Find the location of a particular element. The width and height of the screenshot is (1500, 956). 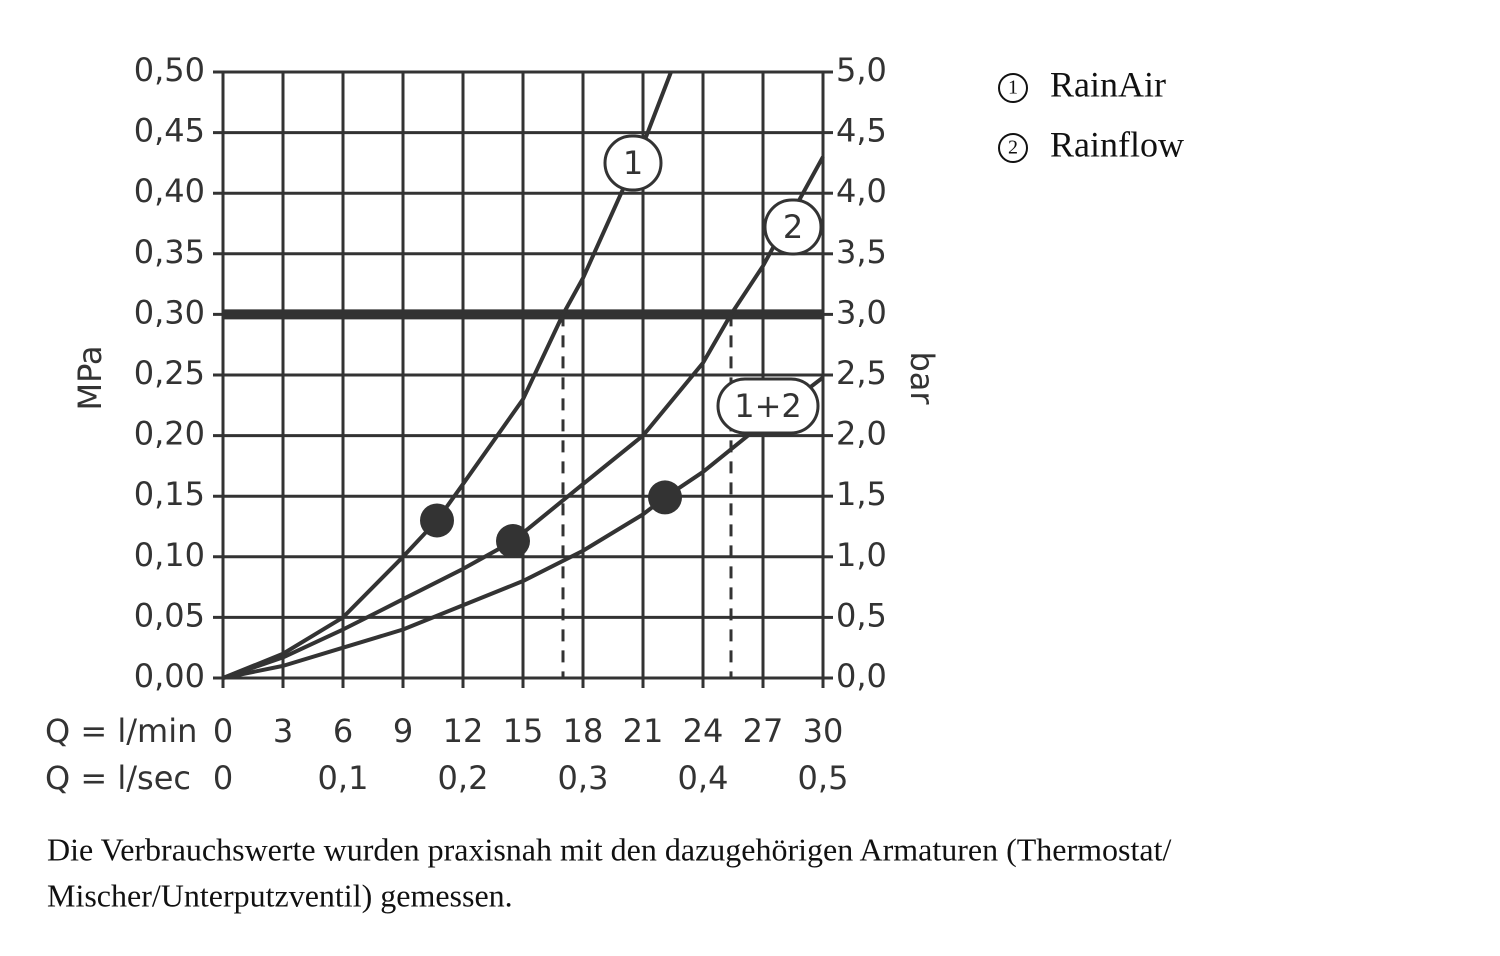

x-tick-label: 27 is located at coordinates (763, 731).